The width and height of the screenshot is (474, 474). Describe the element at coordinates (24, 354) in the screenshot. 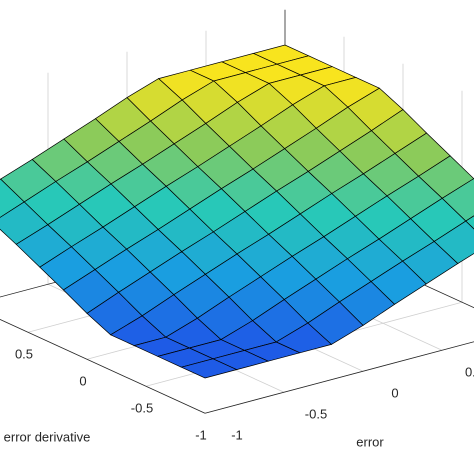

I see `y-tick-label: 0.5` at that location.